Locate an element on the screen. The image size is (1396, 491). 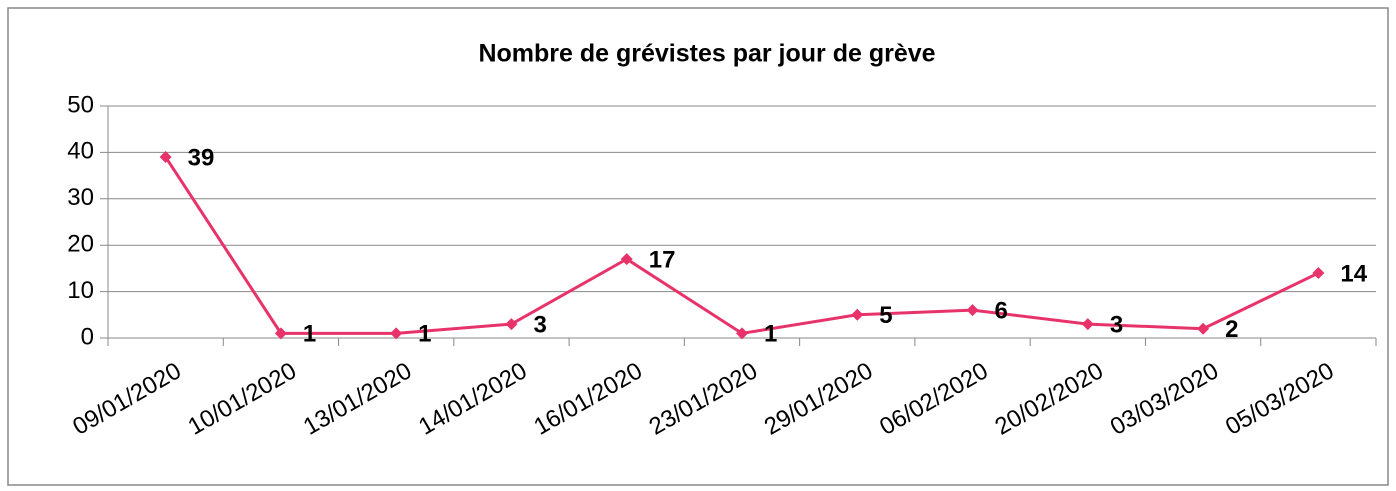
data-label: 6 is located at coordinates (1001, 311).